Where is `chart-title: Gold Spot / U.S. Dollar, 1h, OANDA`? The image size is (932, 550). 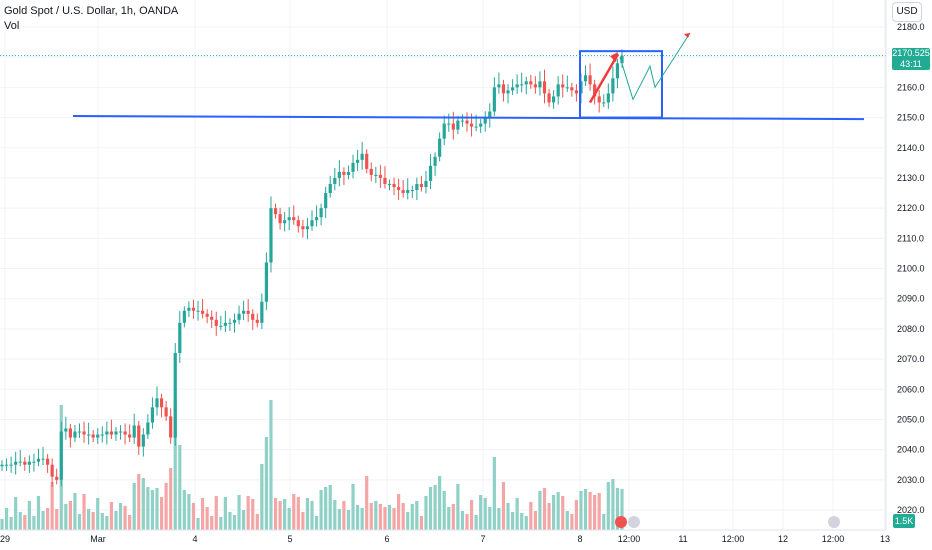 chart-title: Gold Spot / U.S. Dollar, 1h, OANDA is located at coordinates (91, 11).